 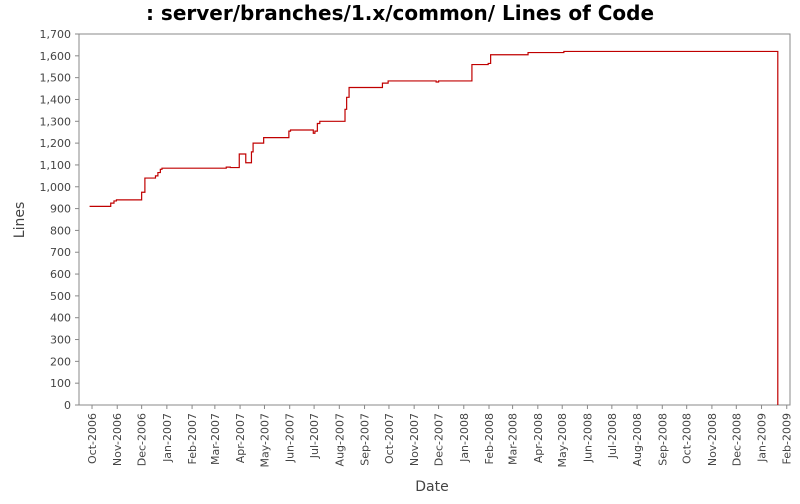 I want to click on x-tick-label: May-2008, so click(x=562, y=440).